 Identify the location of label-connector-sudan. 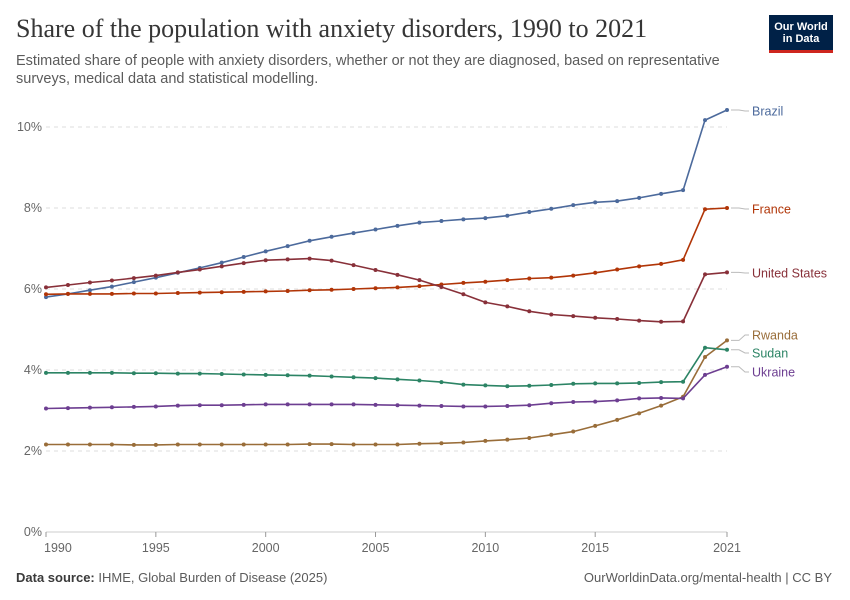
(740, 351).